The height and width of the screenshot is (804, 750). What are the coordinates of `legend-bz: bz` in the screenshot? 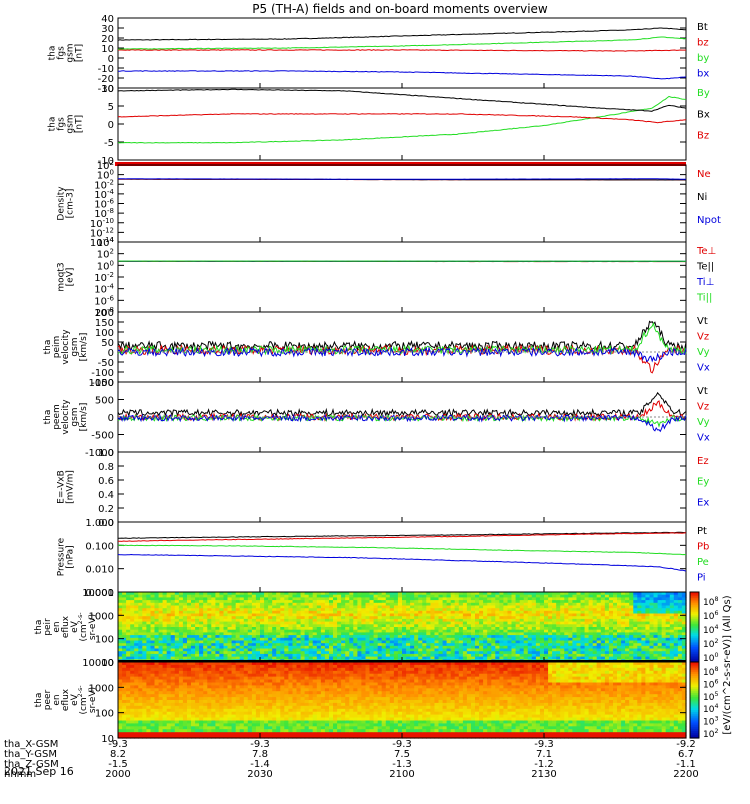 It's located at (703, 43).